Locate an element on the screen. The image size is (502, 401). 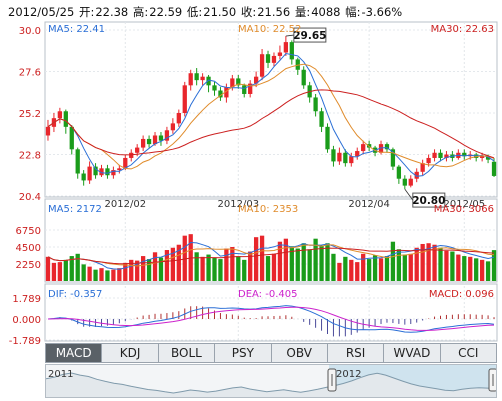
tab-obv: OBV is located at coordinates (300, 353).